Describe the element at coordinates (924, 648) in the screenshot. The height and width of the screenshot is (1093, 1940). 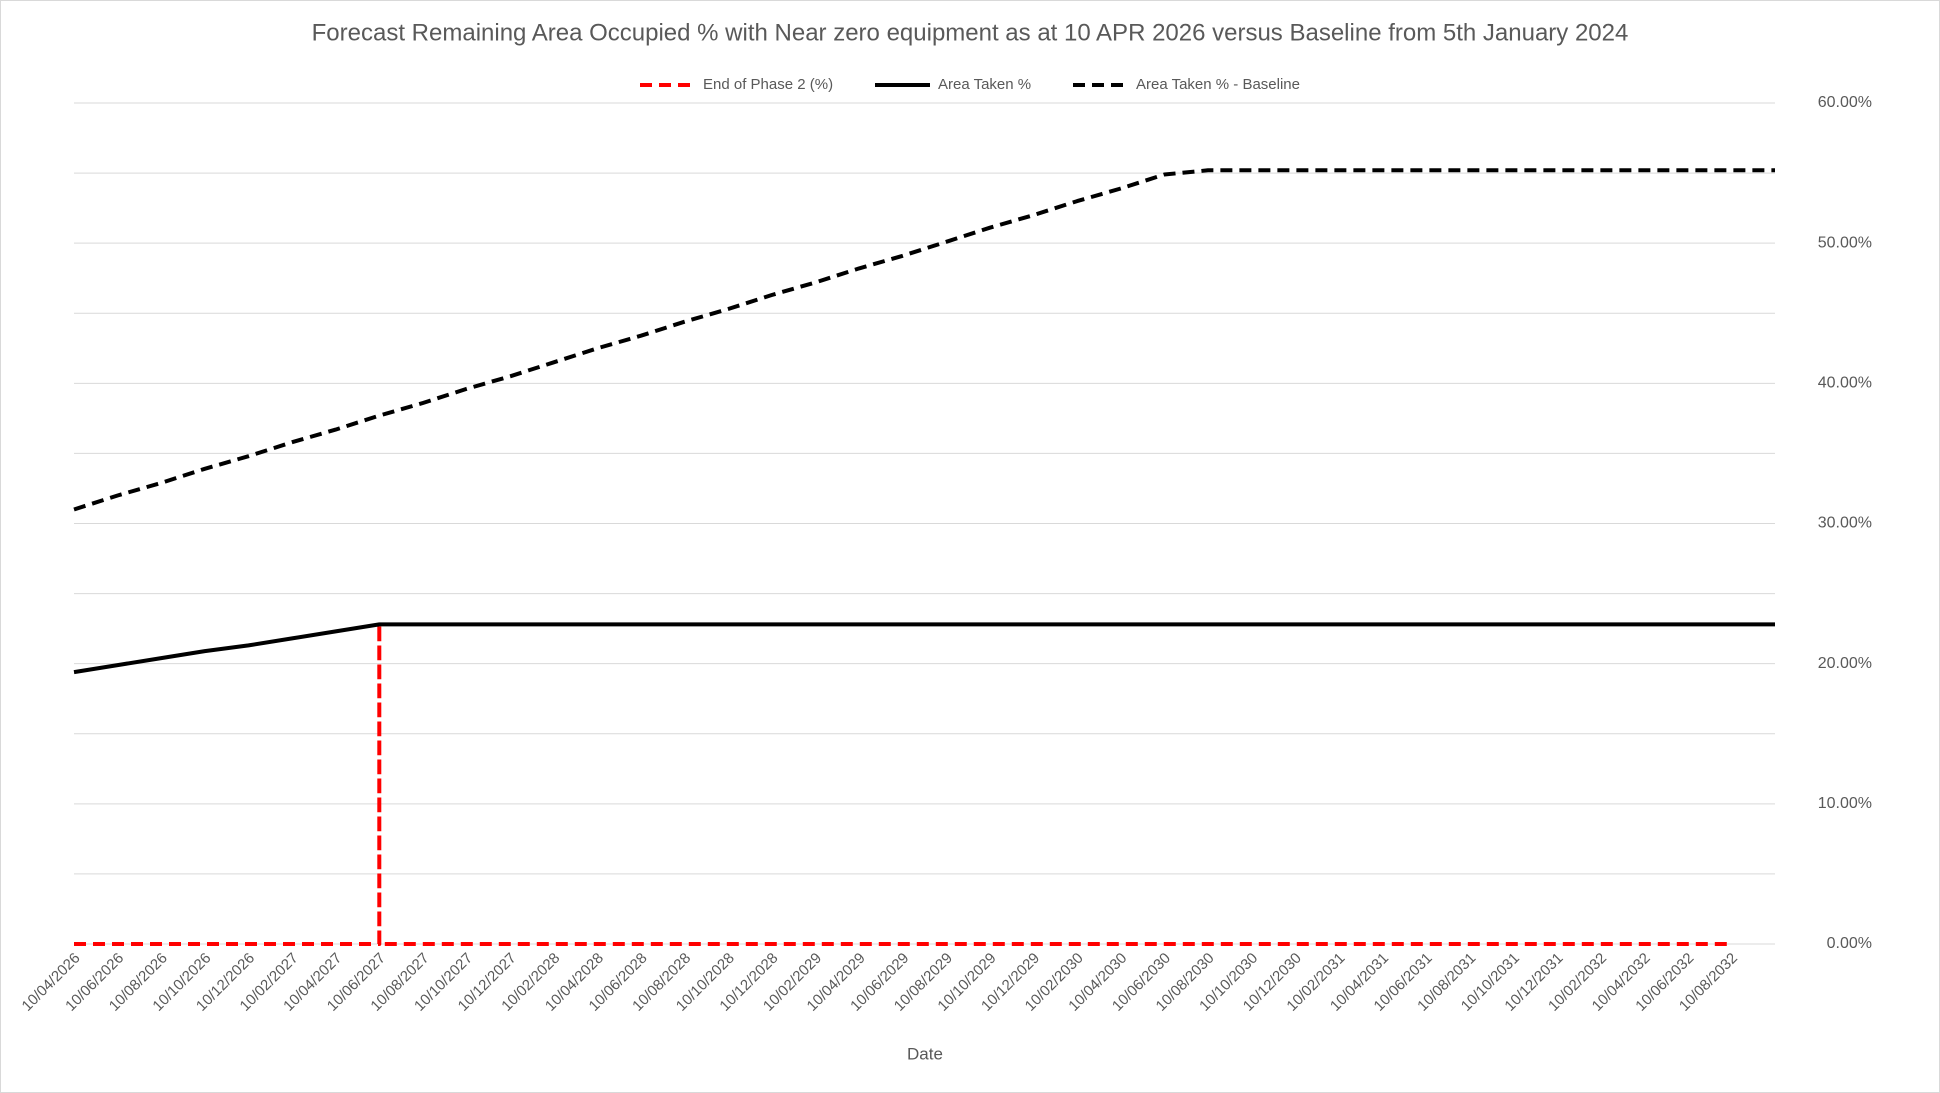
I see `series-line` at that location.